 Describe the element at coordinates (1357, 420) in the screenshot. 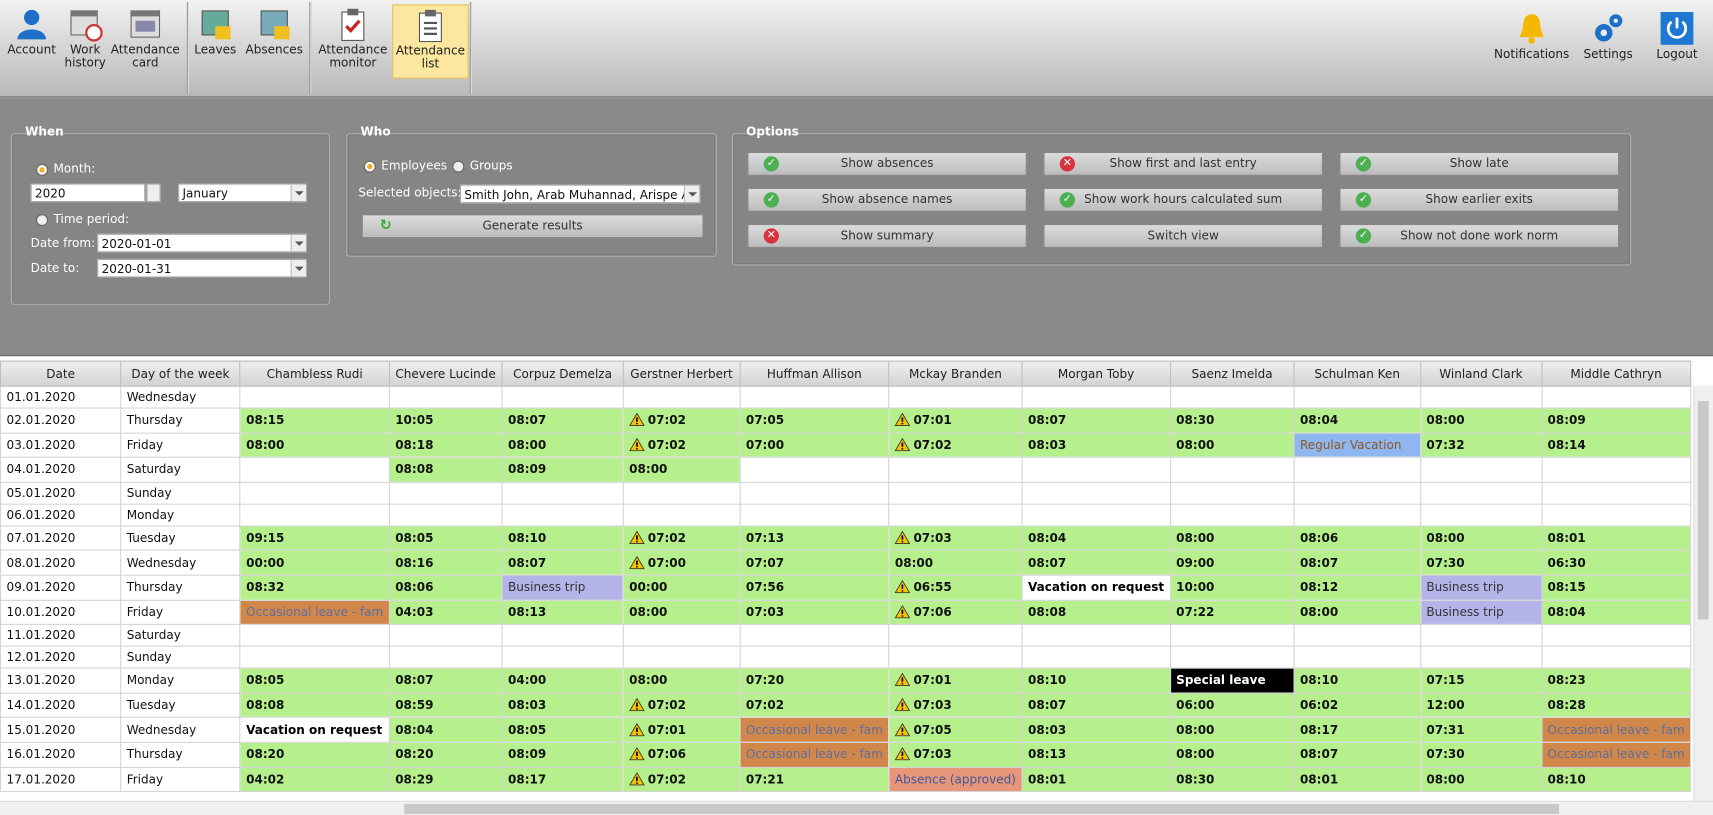

I see `time-cell: 08:04` at that location.